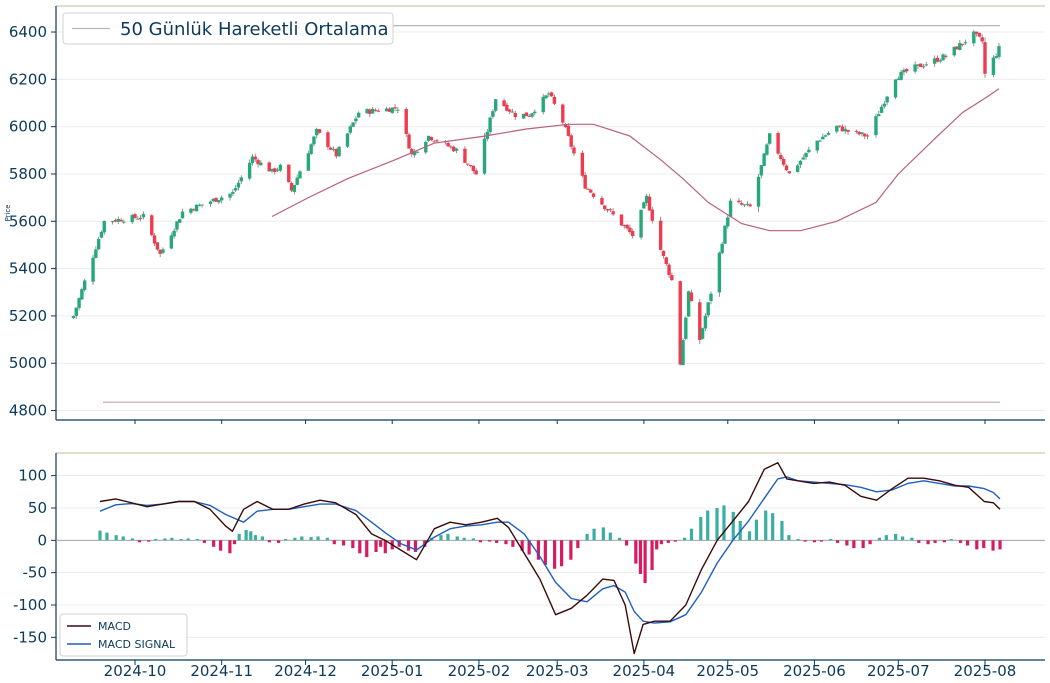  What do you see at coordinates (28, 363) in the screenshot?
I see `price-y-tick-label: 5000` at bounding box center [28, 363].